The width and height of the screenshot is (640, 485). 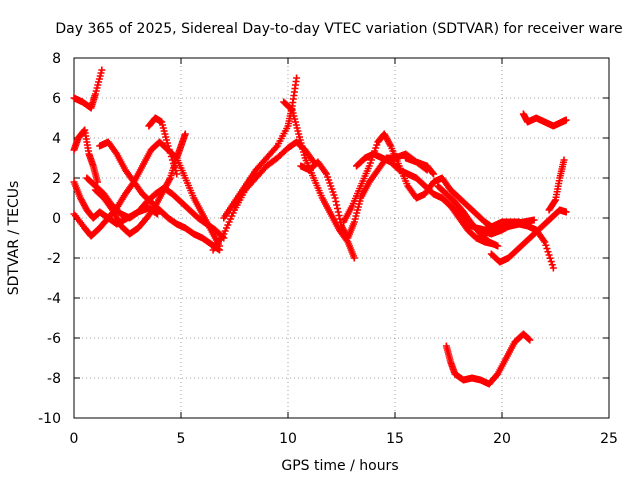 I want to click on y-tick-label: 2, so click(x=56, y=179).